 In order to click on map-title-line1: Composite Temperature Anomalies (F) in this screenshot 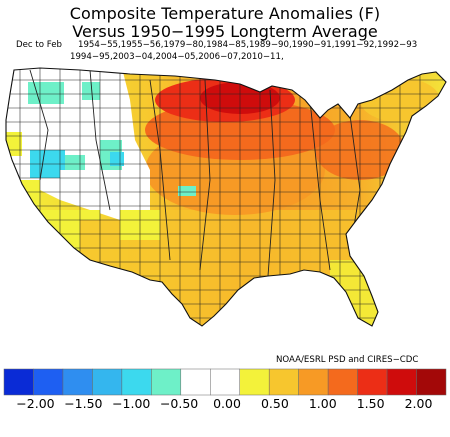, I will do `click(225, 13)`.